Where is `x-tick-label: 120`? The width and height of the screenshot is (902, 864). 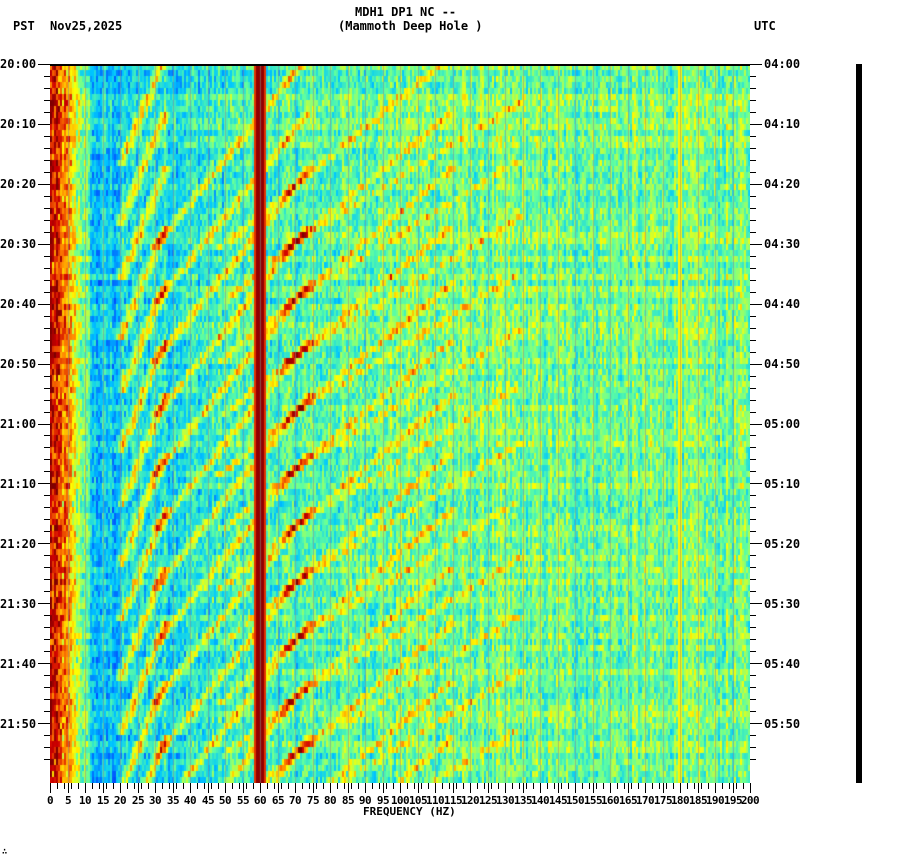
x-tick-label: 120 is located at coordinates (470, 800).